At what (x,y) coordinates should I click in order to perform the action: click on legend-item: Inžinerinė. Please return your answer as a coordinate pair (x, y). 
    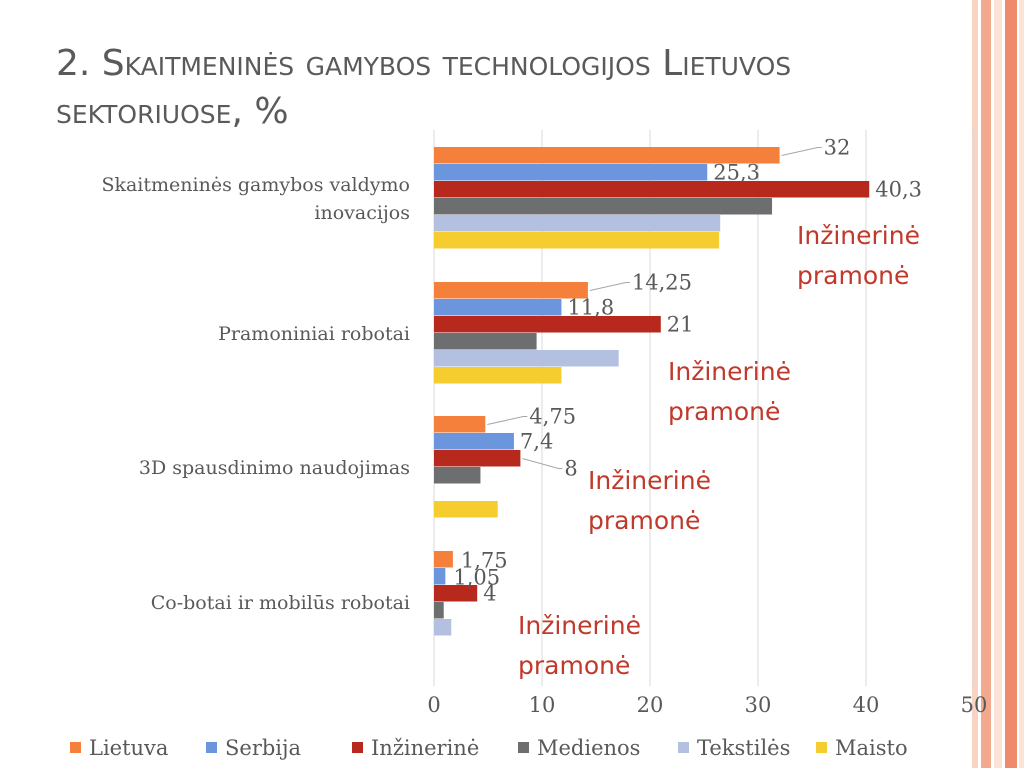
    Looking at the image, I should click on (415, 748).